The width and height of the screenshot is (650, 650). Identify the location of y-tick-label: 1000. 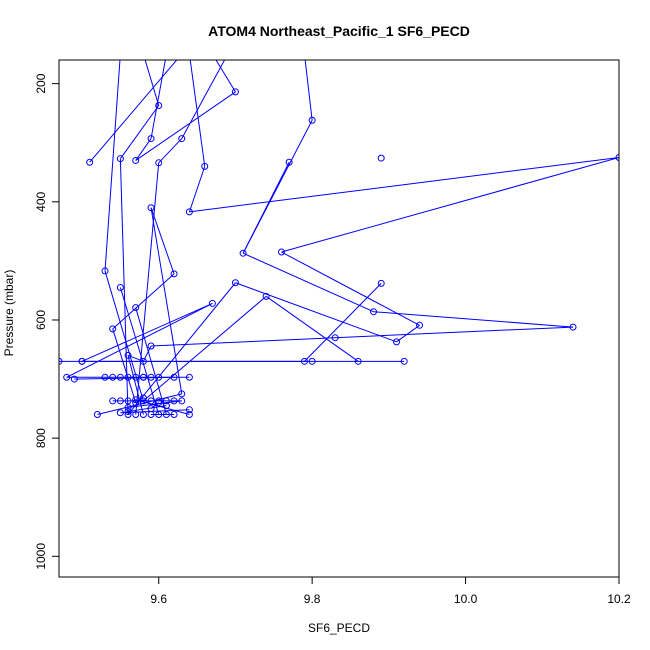
(41, 556).